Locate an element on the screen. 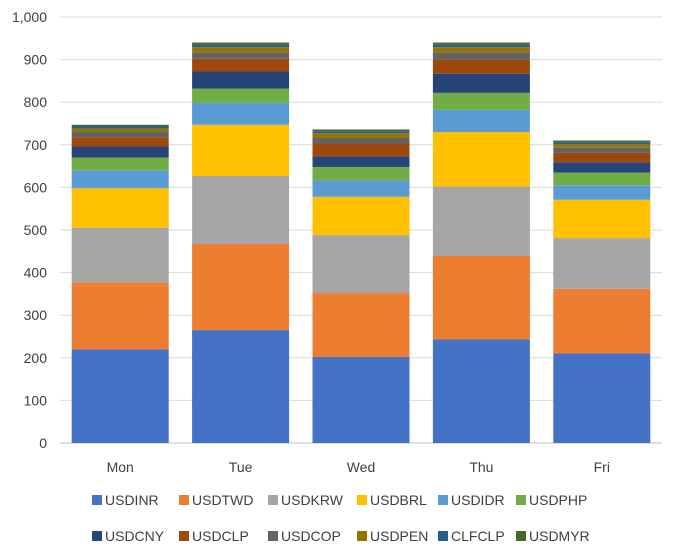 The height and width of the screenshot is (555, 675). bar-stack-tue is located at coordinates (241, 242).